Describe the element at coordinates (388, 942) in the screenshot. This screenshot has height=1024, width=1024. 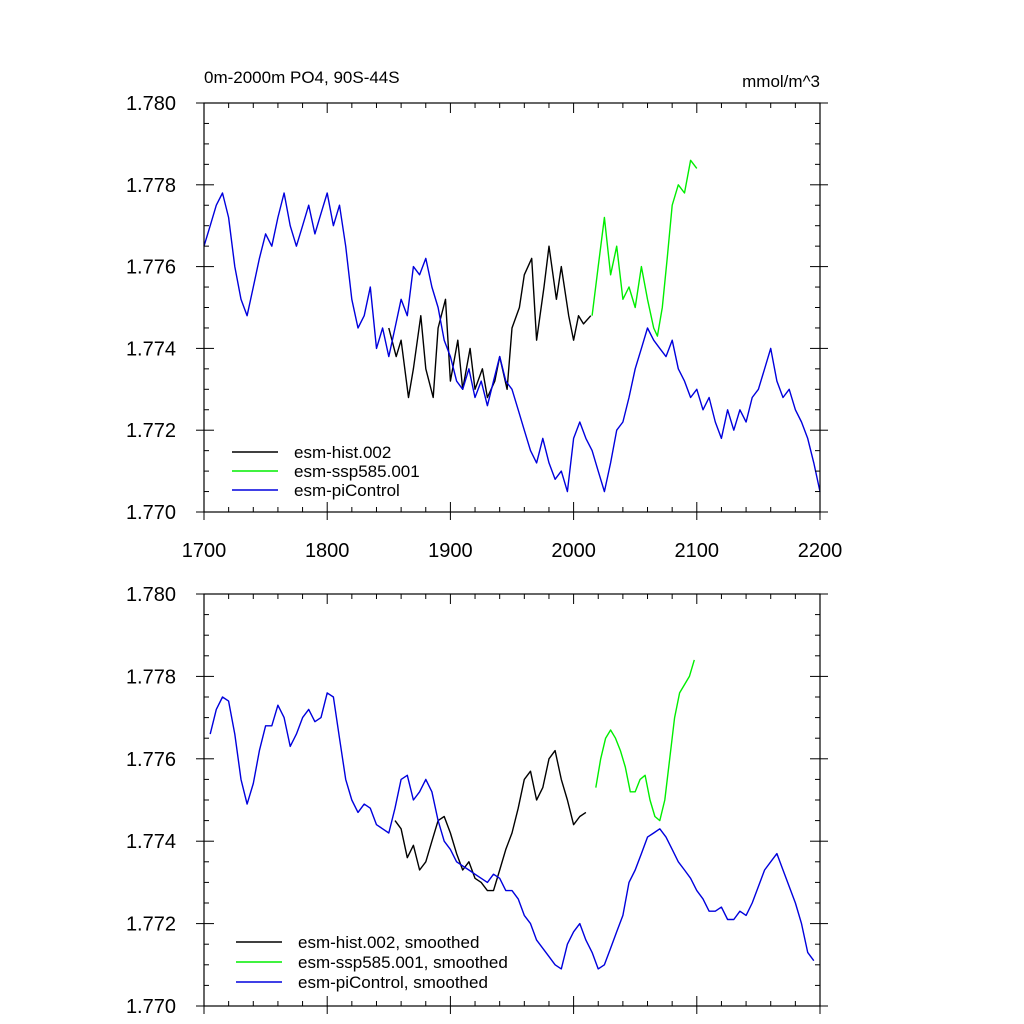
I see `legend-label: esm-hist.002, smoothed` at that location.